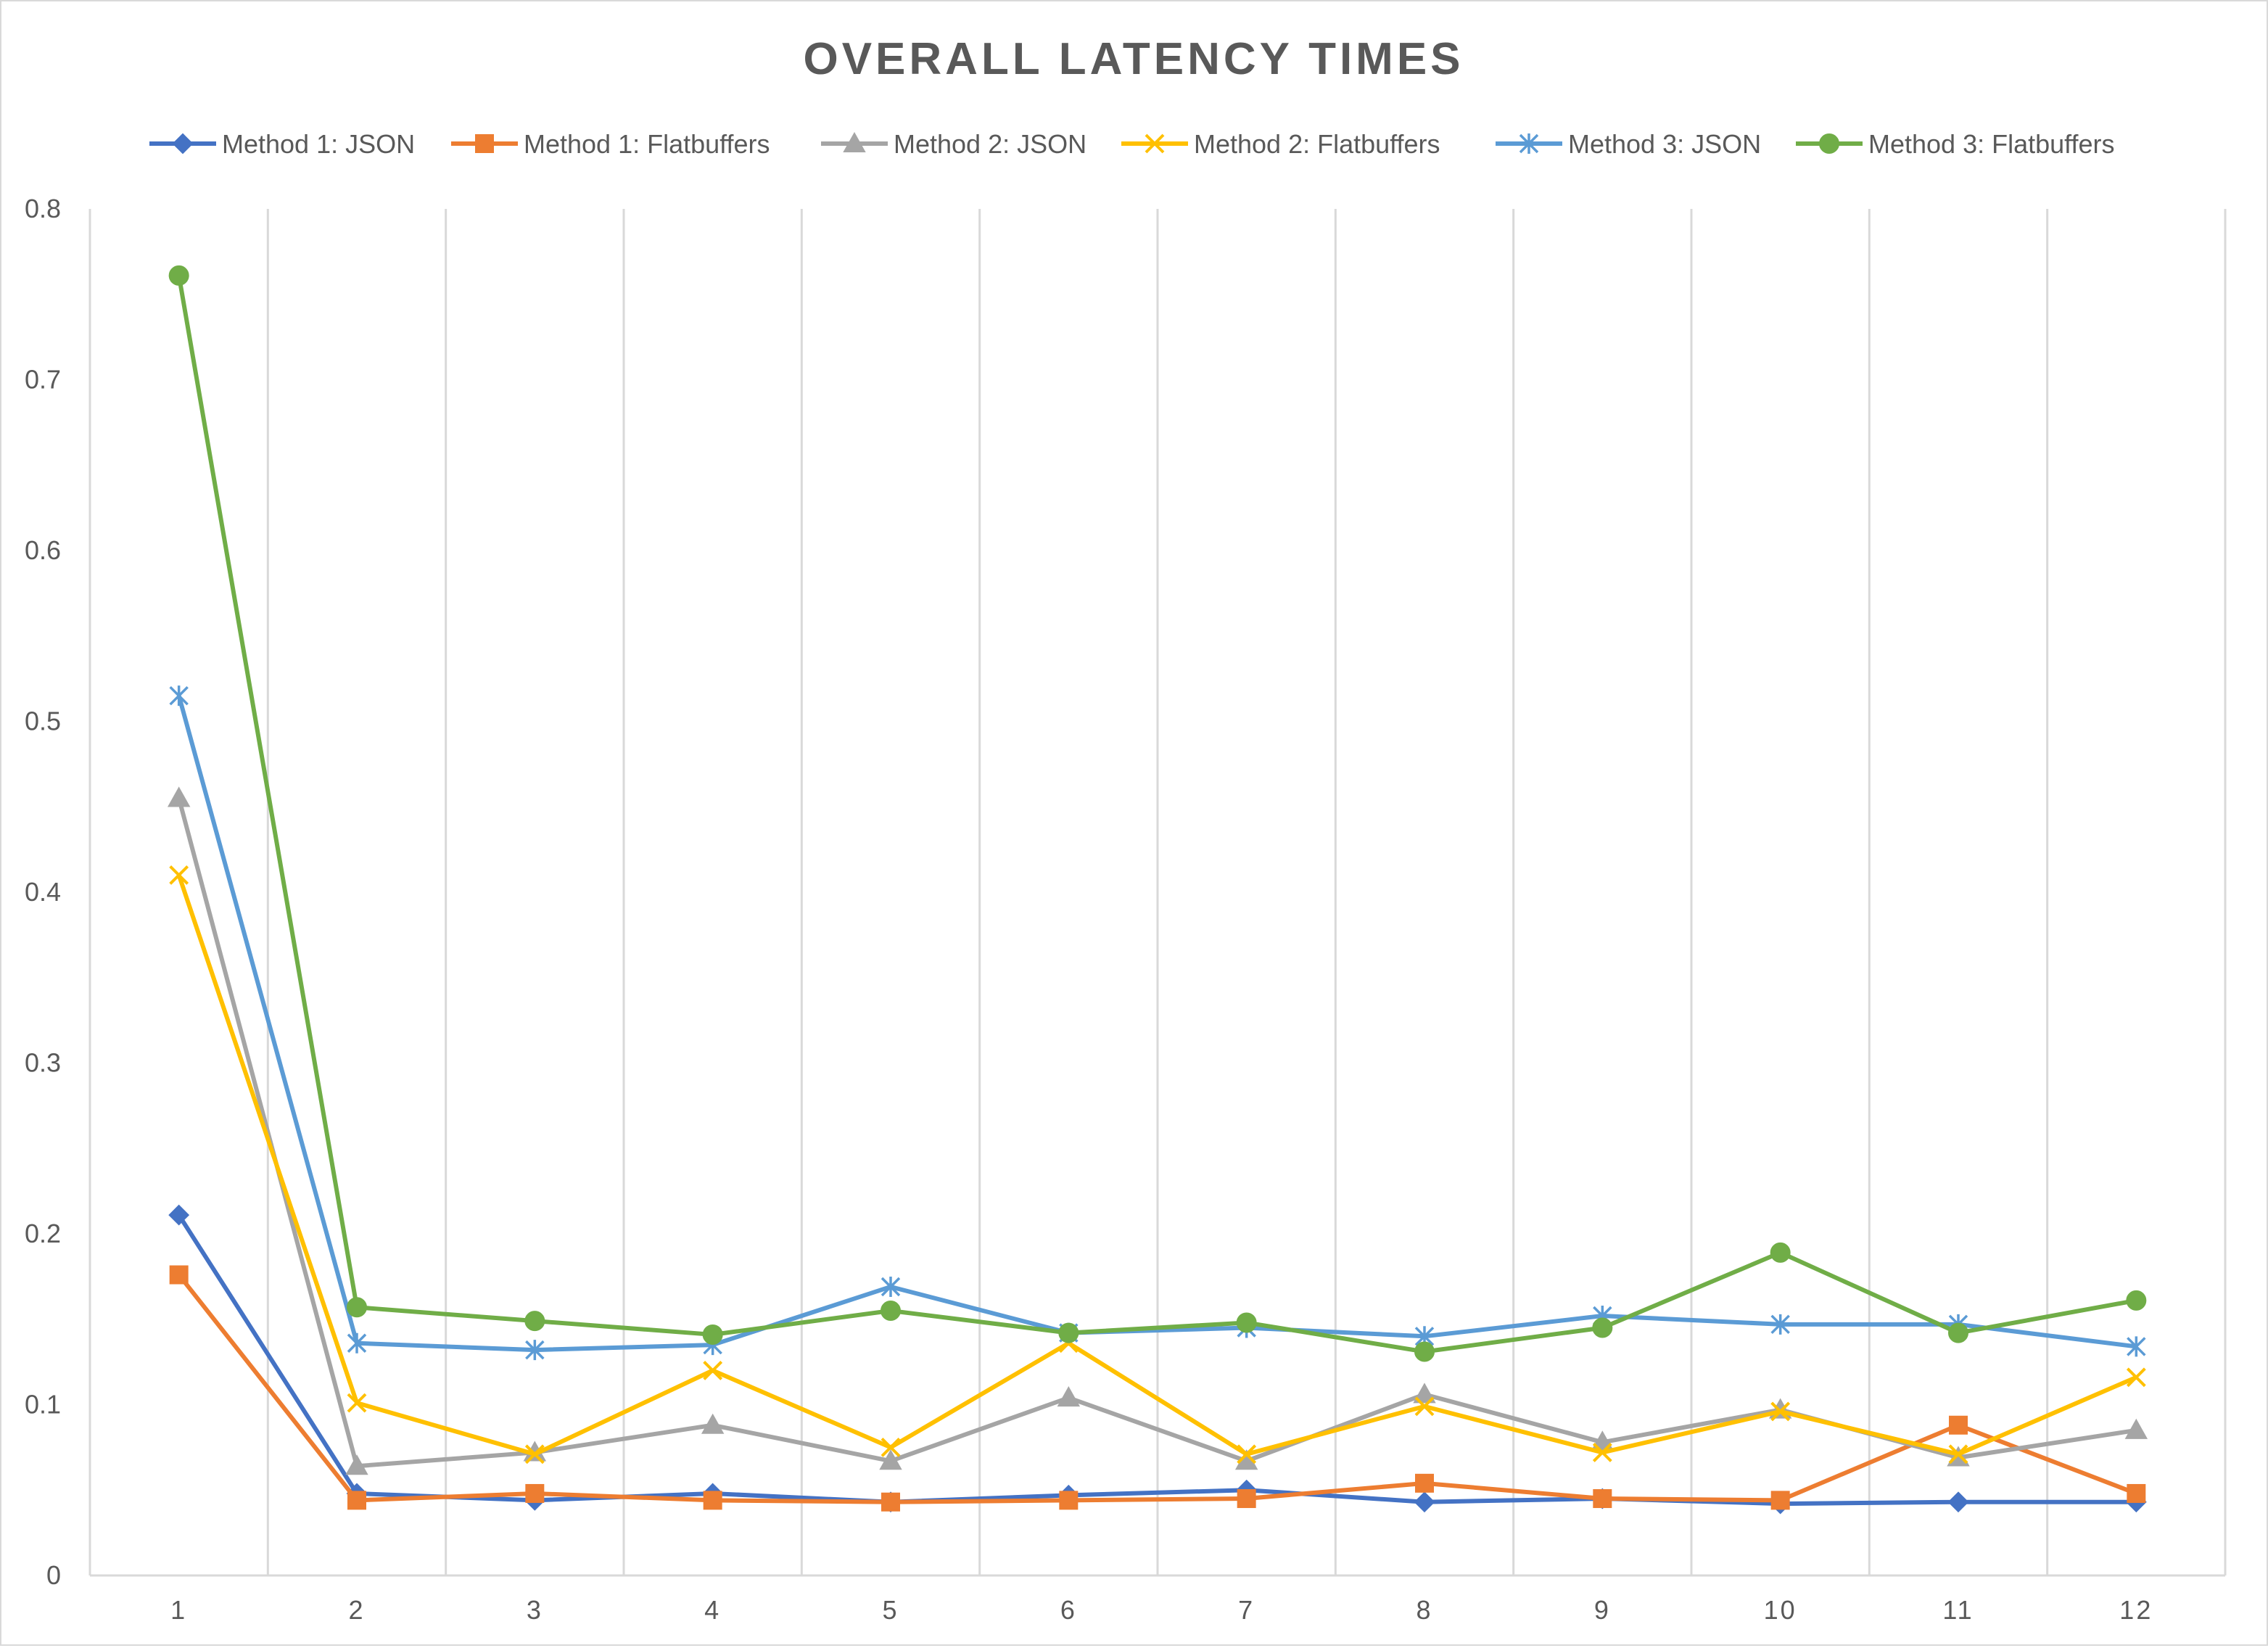  What do you see at coordinates (1665, 144) in the screenshot?
I see `legend-label: Method 3: JSON` at bounding box center [1665, 144].